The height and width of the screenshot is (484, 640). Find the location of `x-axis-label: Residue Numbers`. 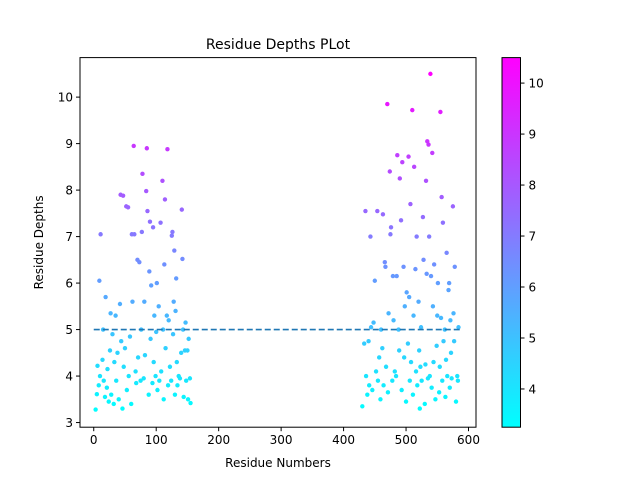

x-axis-label: Residue Numbers is located at coordinates (278, 463).